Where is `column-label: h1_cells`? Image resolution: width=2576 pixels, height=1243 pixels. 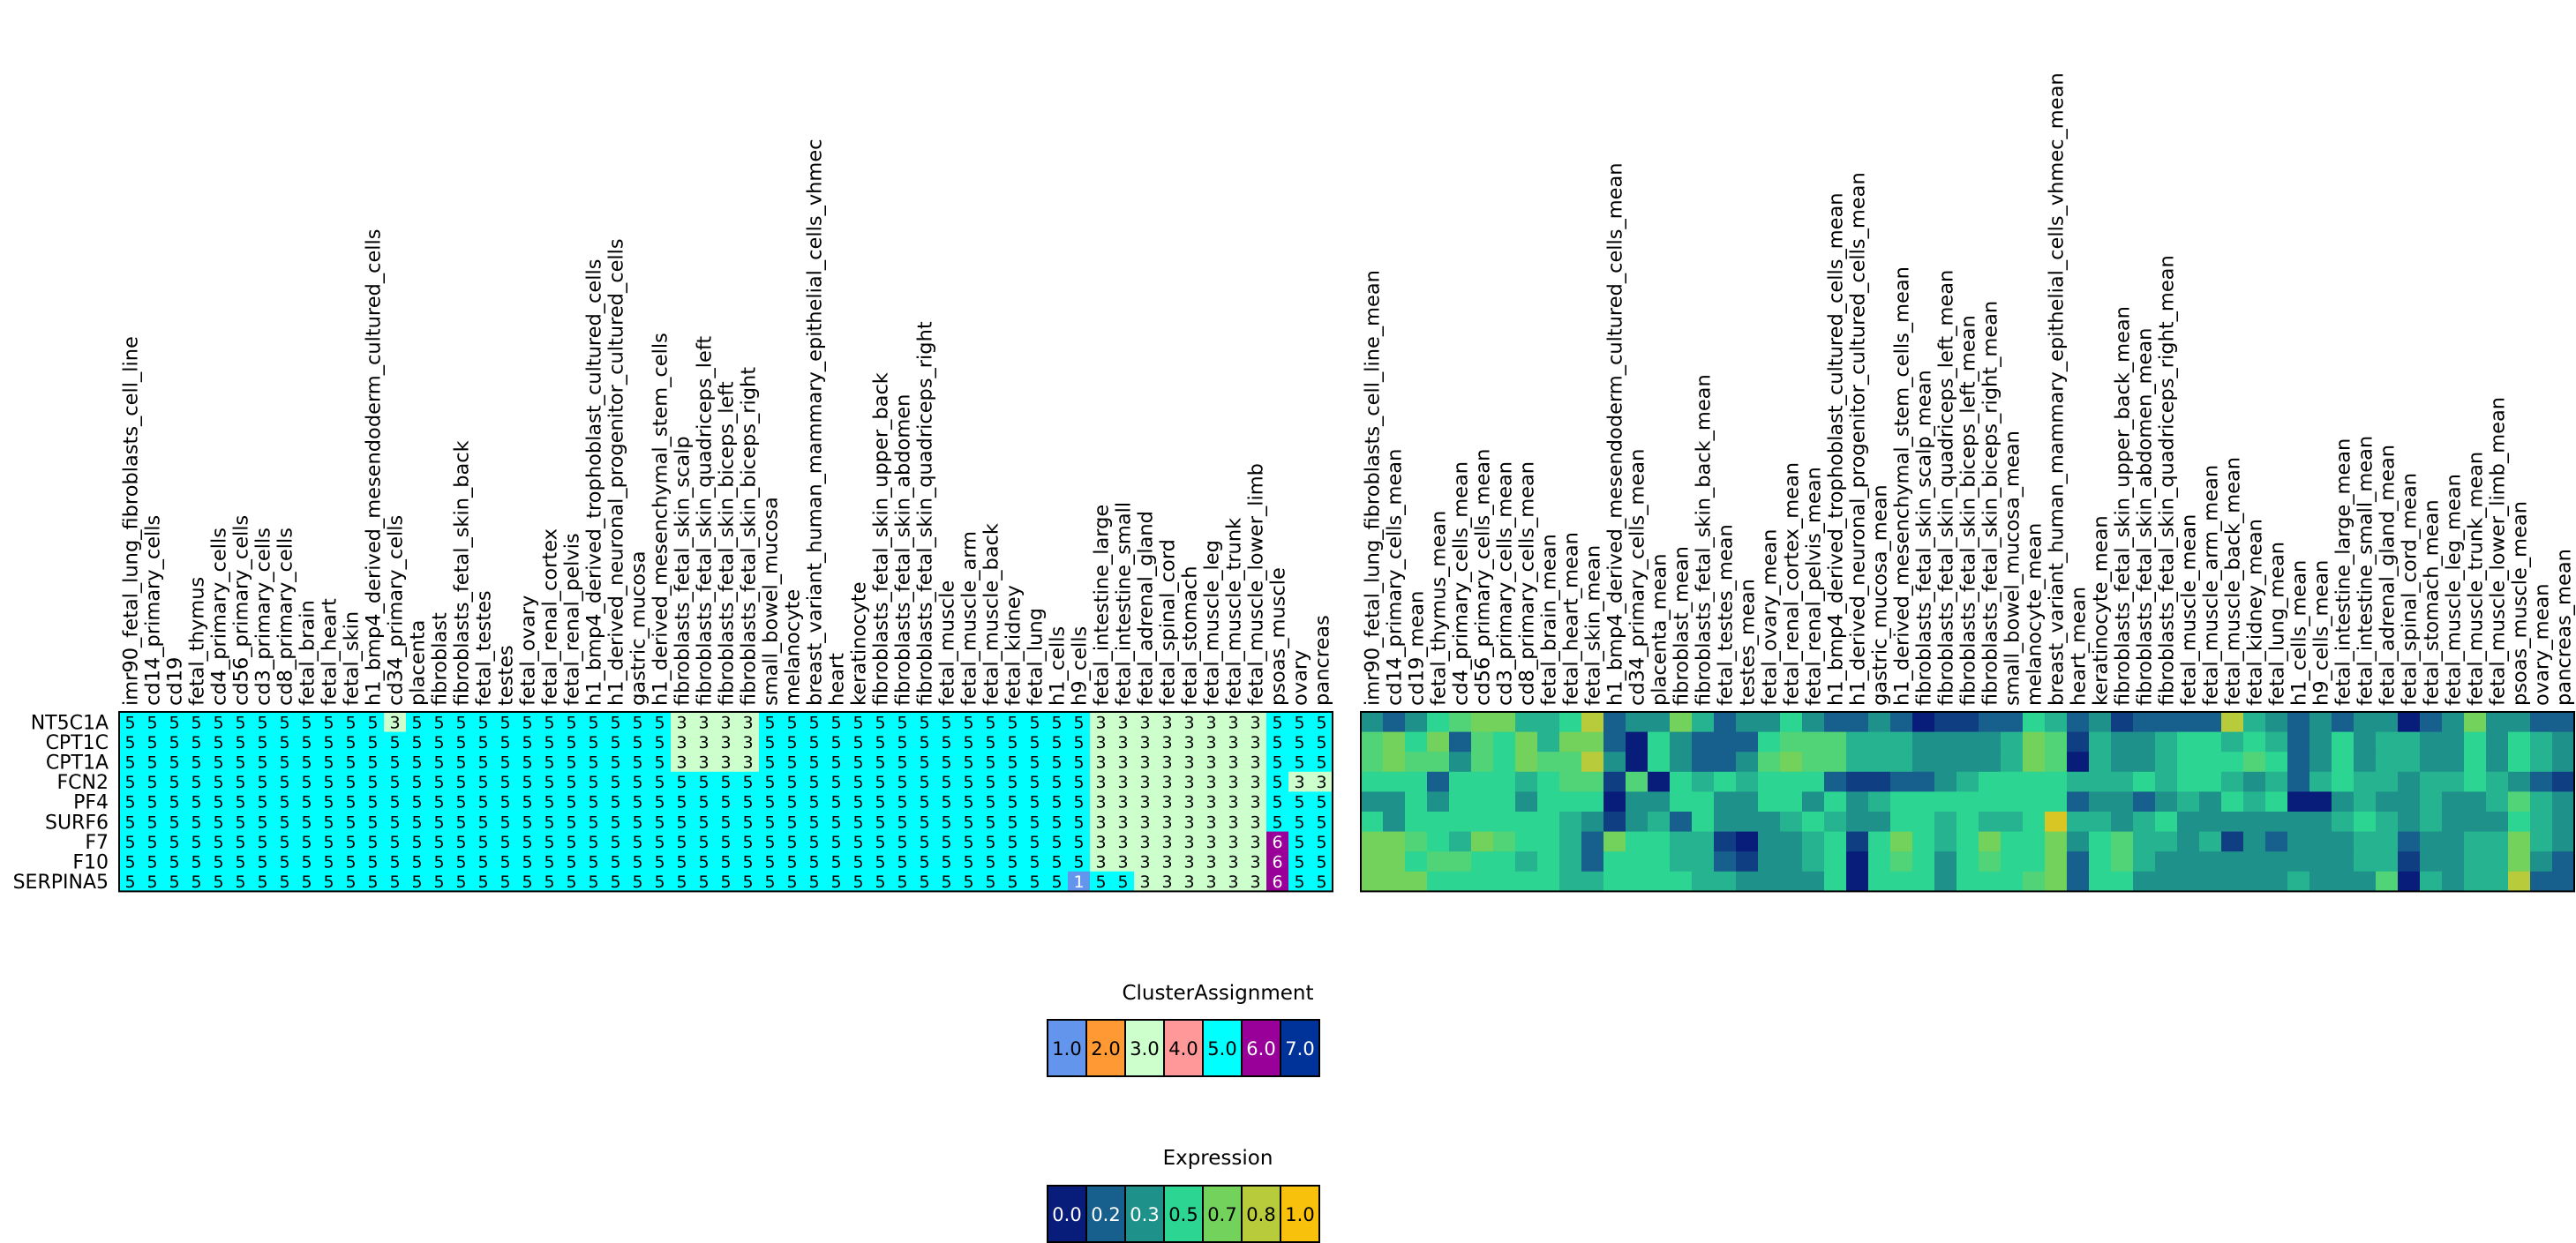 column-label: h1_cells is located at coordinates (1058, 666).